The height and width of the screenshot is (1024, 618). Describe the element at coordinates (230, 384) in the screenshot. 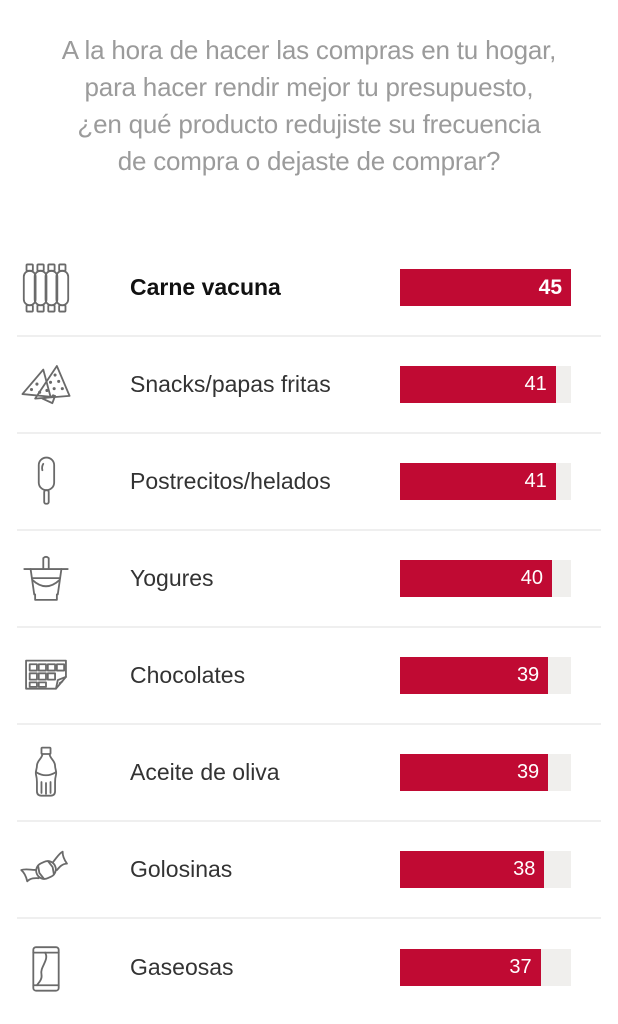

I see `category-label: Snacks/papas fritas` at that location.